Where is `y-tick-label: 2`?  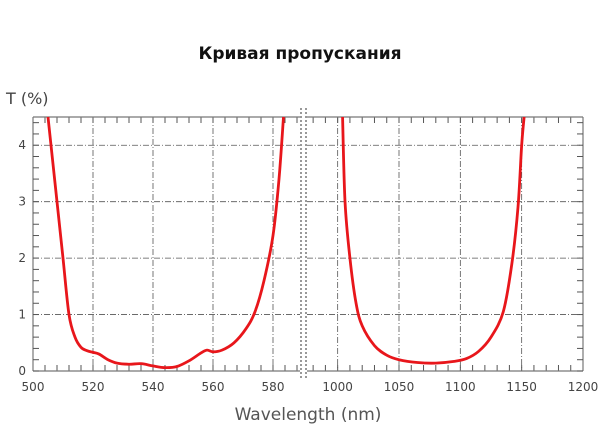 y-tick-label: 2 is located at coordinates (22, 258).